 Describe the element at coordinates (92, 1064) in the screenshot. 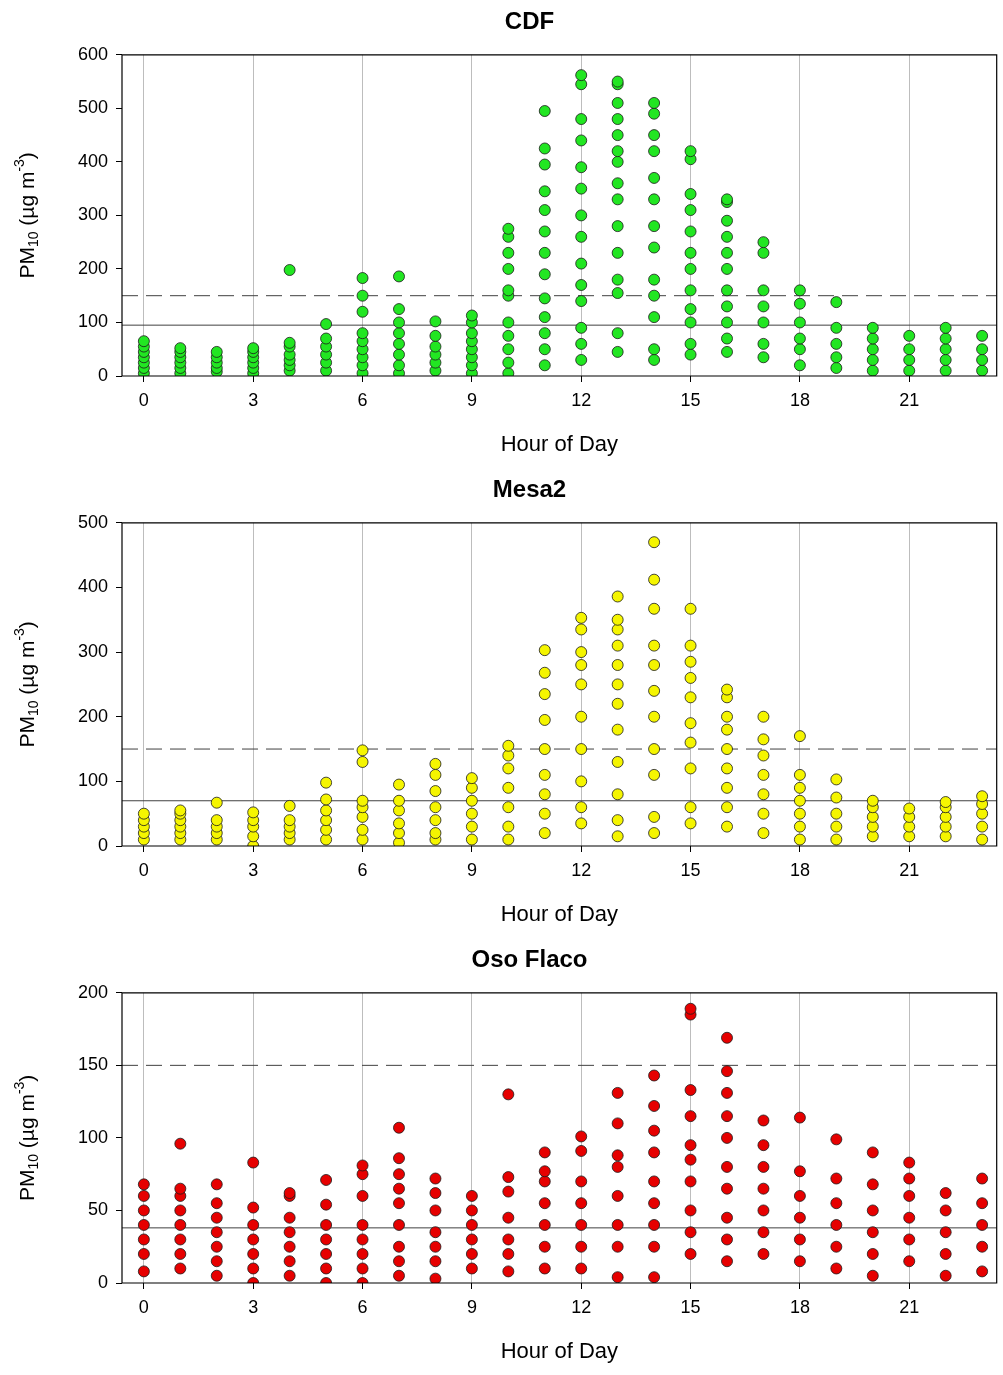

I see `y-tick-label: 150` at that location.